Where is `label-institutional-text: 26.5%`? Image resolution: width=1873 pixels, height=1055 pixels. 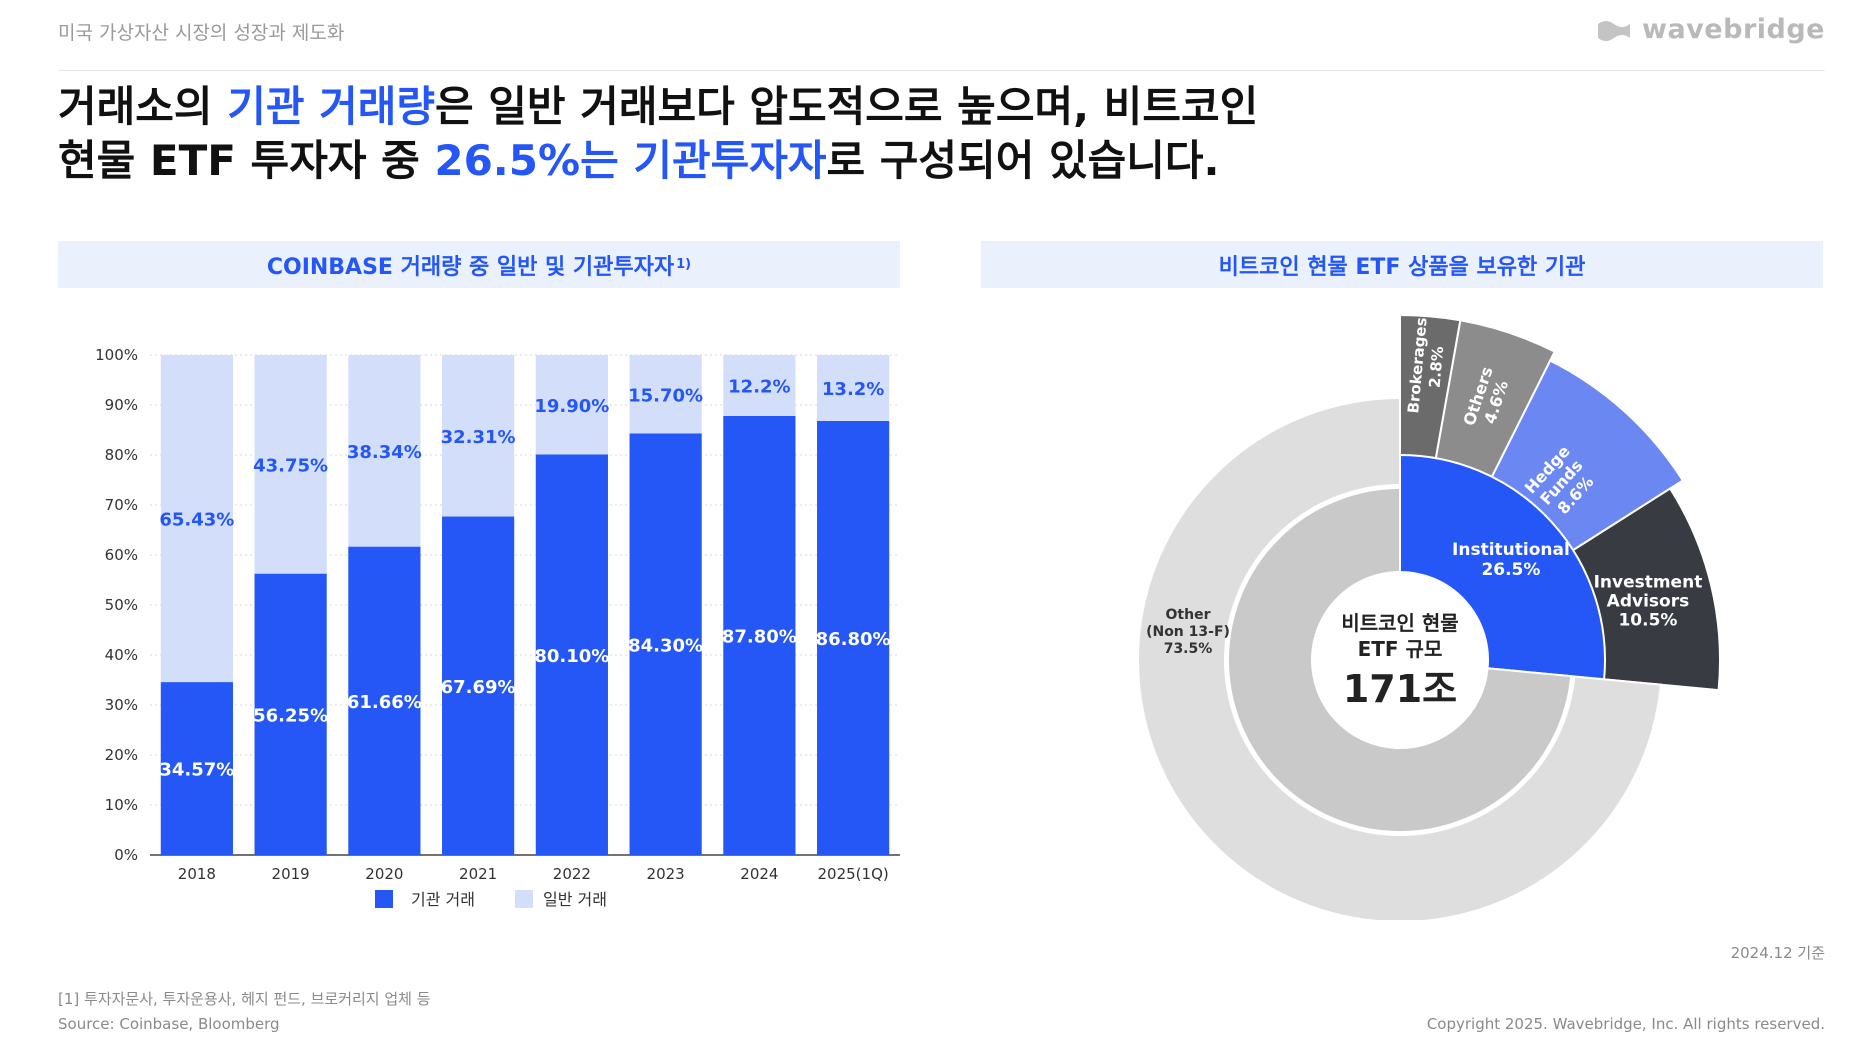
label-institutional-text: 26.5% is located at coordinates (1510, 570).